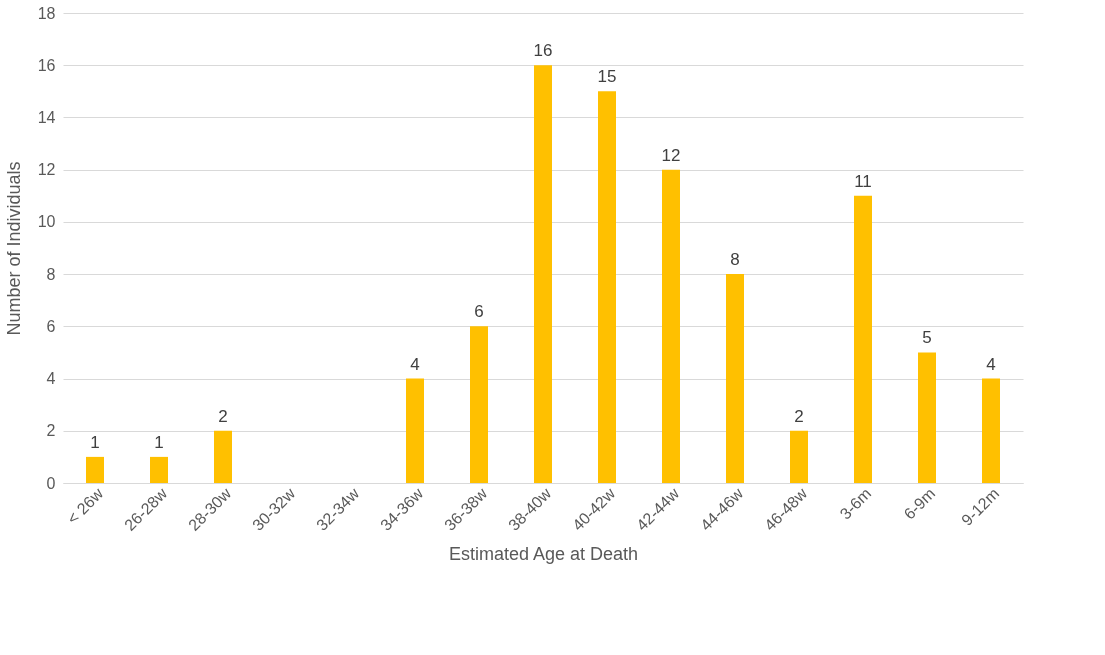  I want to click on y-axis-title: Number of Individuals, so click(13, 248).